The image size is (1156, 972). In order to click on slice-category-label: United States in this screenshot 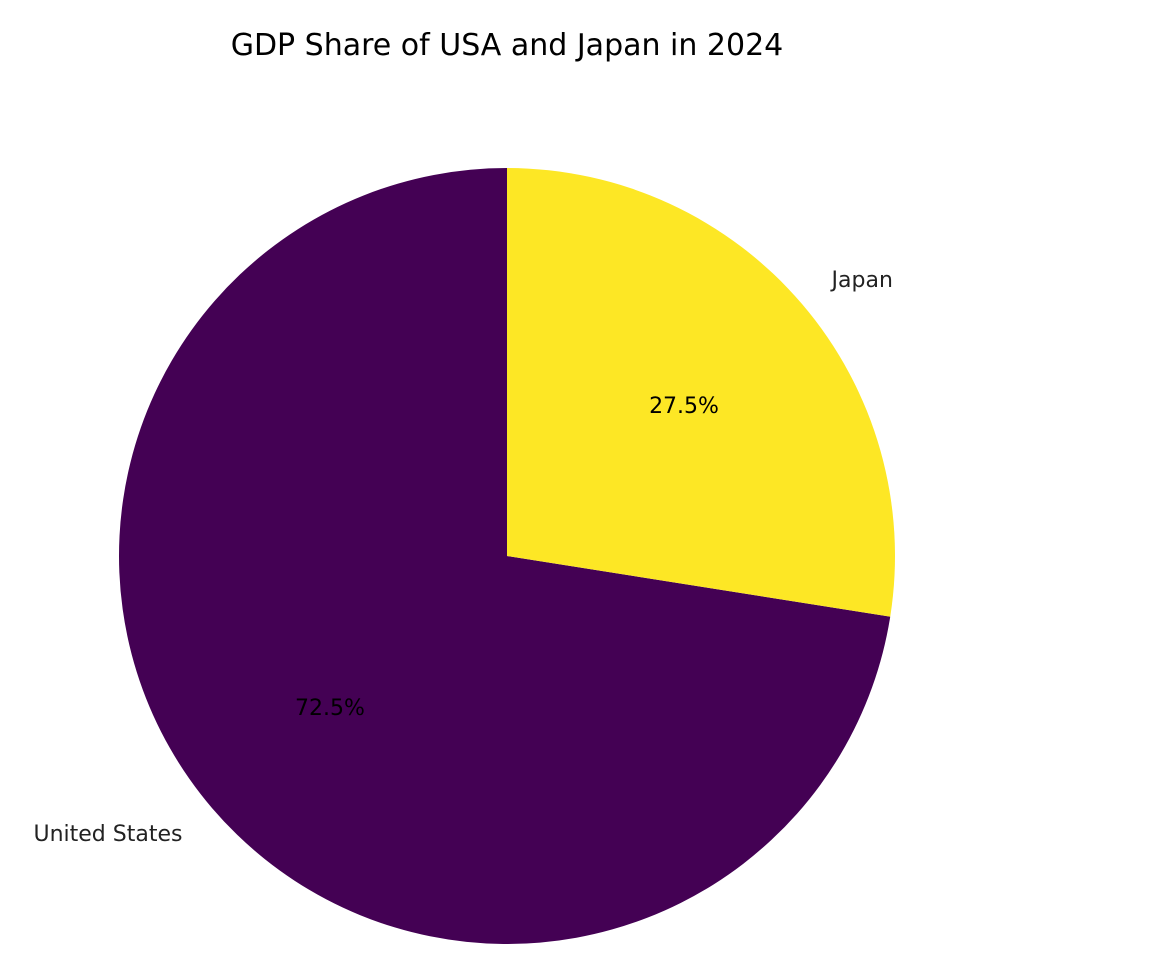, I will do `click(107, 834)`.